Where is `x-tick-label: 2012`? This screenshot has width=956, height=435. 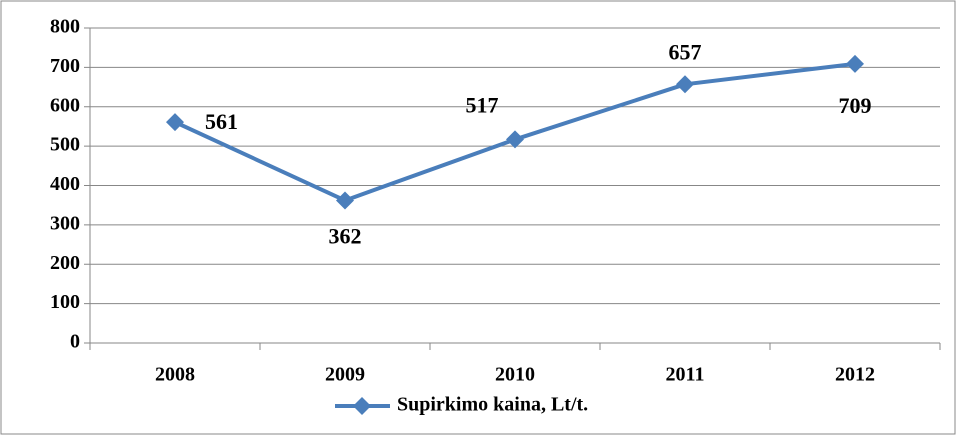
x-tick-label: 2012 is located at coordinates (855, 375).